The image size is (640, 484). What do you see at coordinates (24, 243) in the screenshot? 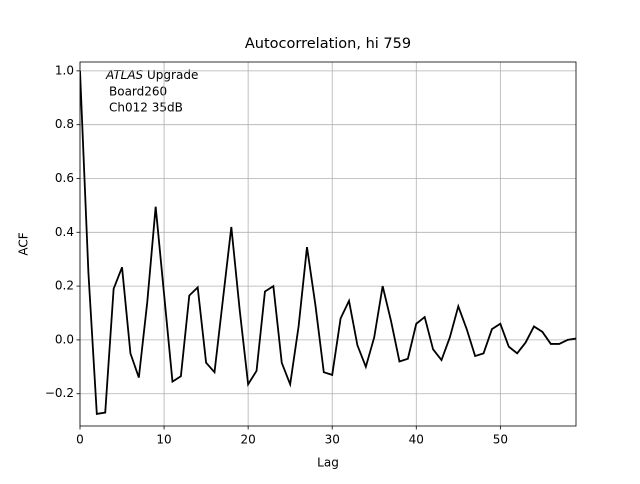
I see `y-axis-label: ACF` at bounding box center [24, 243].